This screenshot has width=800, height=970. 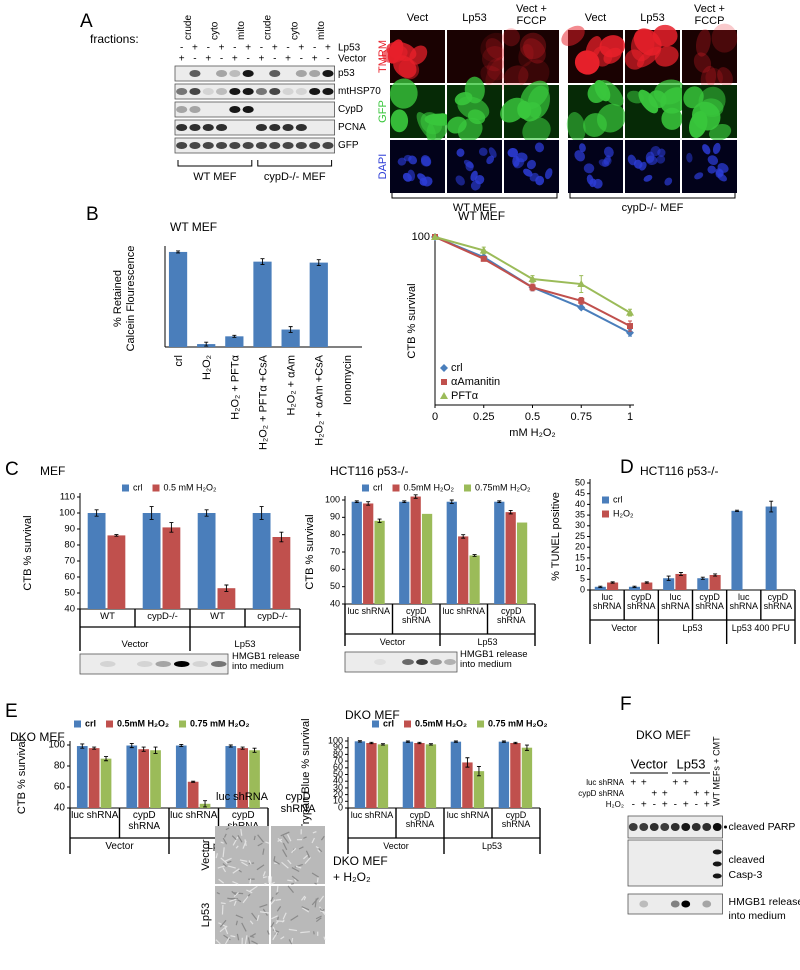 What do you see at coordinates (581, 417) in the screenshot?
I see `x-tick-label: 0.75` at bounding box center [581, 417].